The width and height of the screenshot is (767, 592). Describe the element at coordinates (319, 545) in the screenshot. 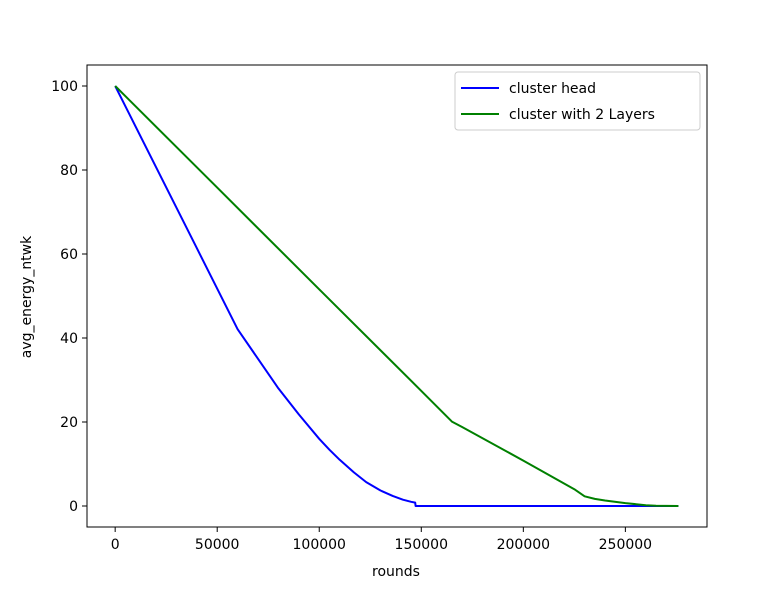

I see `x-tick-label: 100000` at that location.